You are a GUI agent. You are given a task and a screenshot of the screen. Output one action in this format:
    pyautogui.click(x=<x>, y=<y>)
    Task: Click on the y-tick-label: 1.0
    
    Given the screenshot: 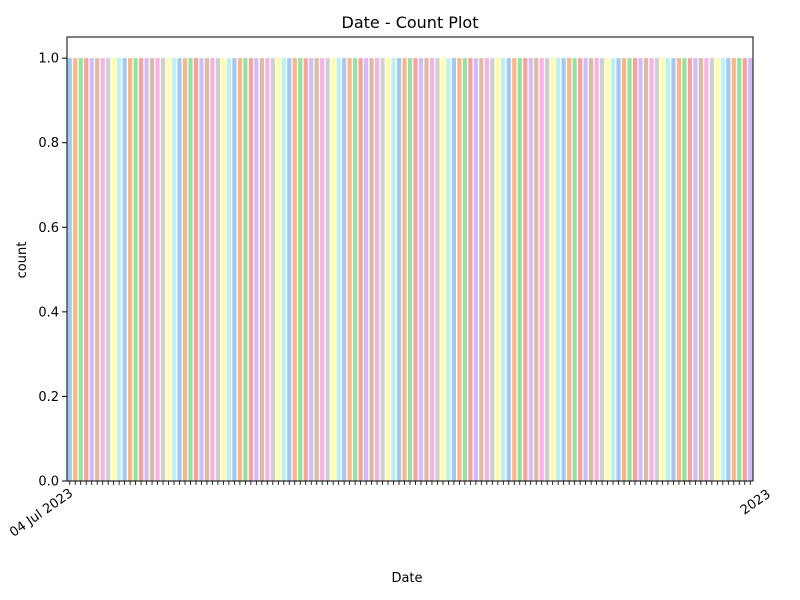 What is the action you would take?
    pyautogui.click(x=48, y=59)
    